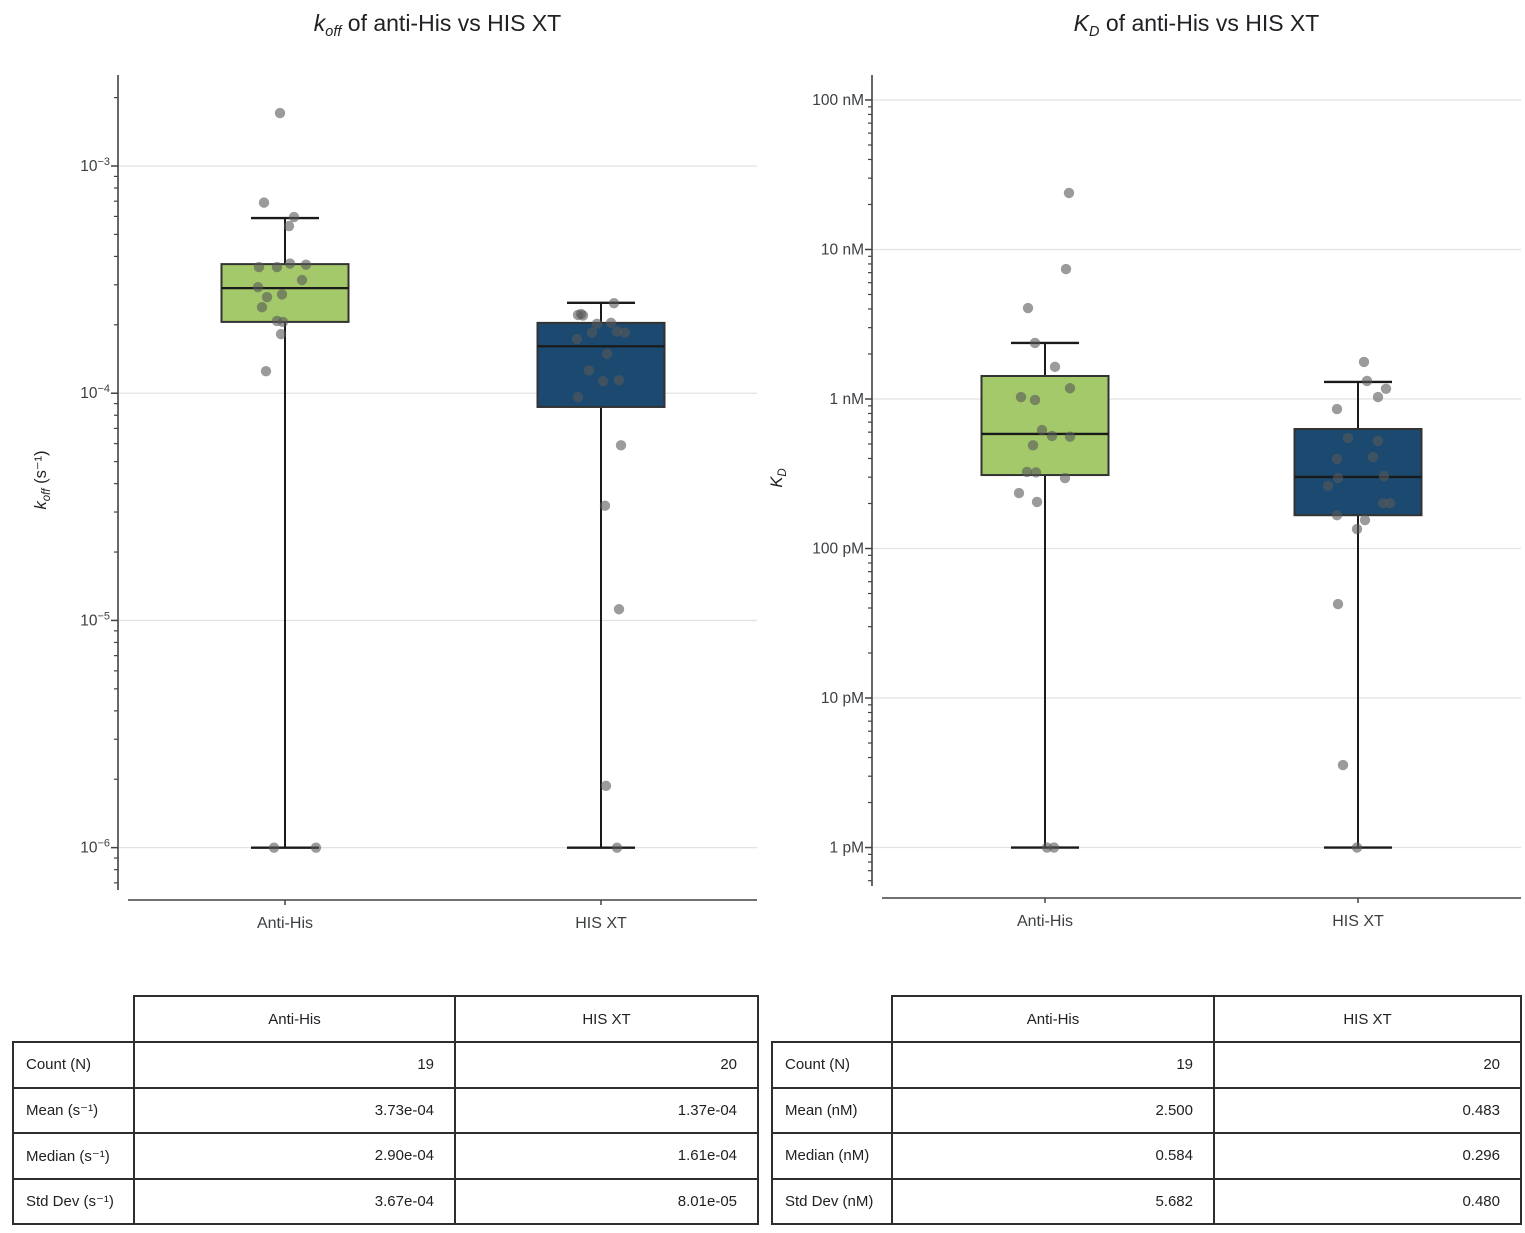  I want to click on row-label: Std Dev (s⁻¹), so click(73, 1201).